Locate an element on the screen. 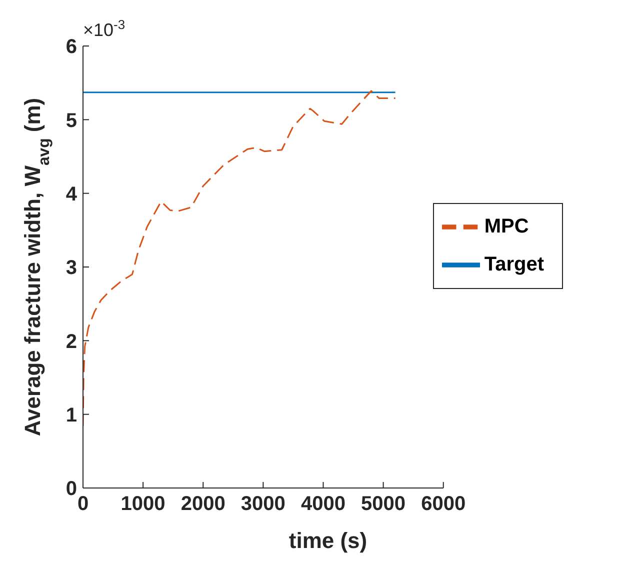 This screenshot has width=629, height=569. legend-label: MPC is located at coordinates (506, 226).